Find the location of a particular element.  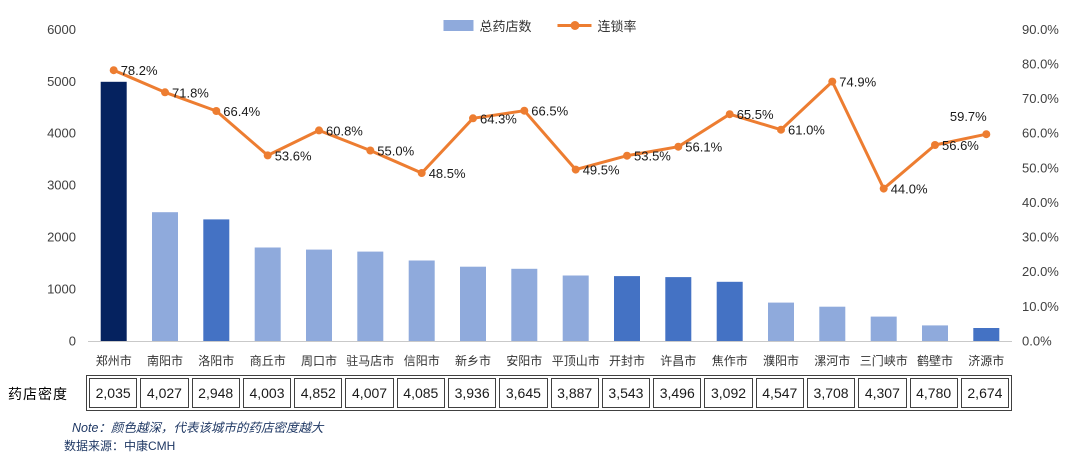

left-axis-tick-label: 1000 is located at coordinates (61, 289).